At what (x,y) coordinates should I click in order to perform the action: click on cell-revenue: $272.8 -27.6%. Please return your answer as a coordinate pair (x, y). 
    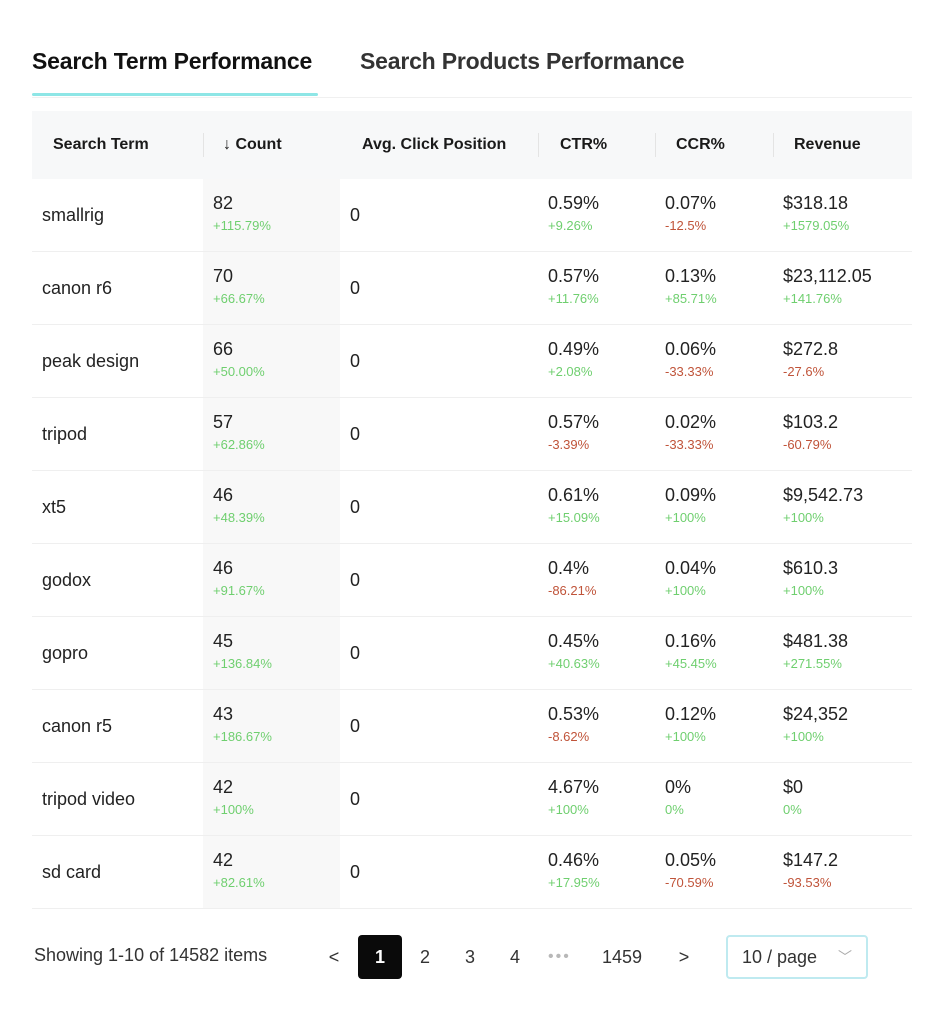
    Looking at the image, I should click on (842, 361).